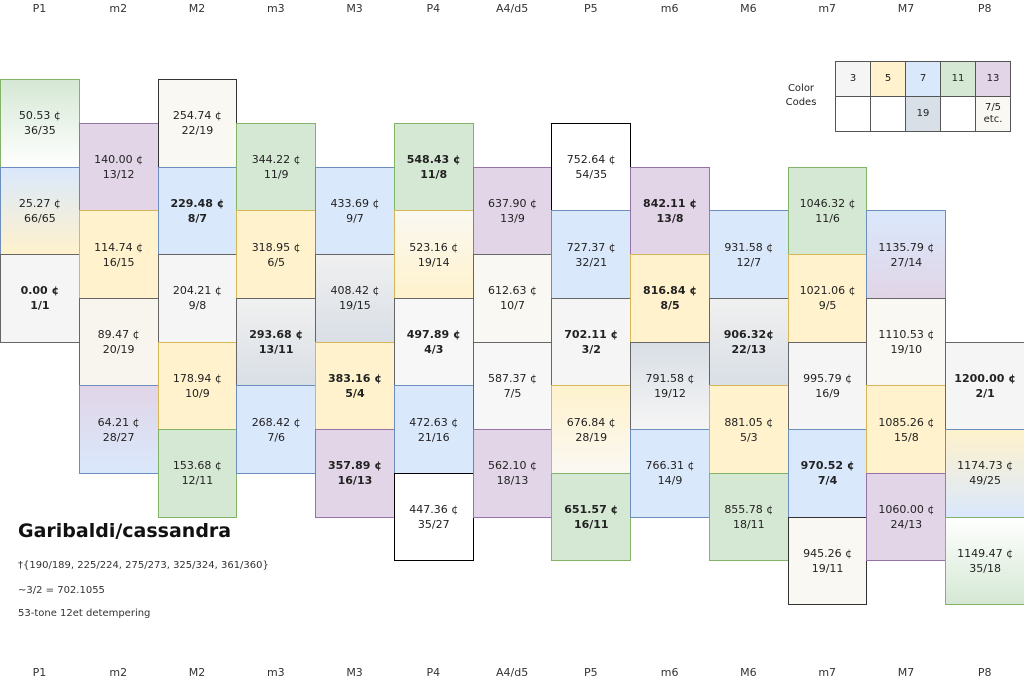 Image resolution: width=1024 pixels, height=682 pixels. What do you see at coordinates (853, 79) in the screenshot?
I see `legend-swatch: 3` at bounding box center [853, 79].